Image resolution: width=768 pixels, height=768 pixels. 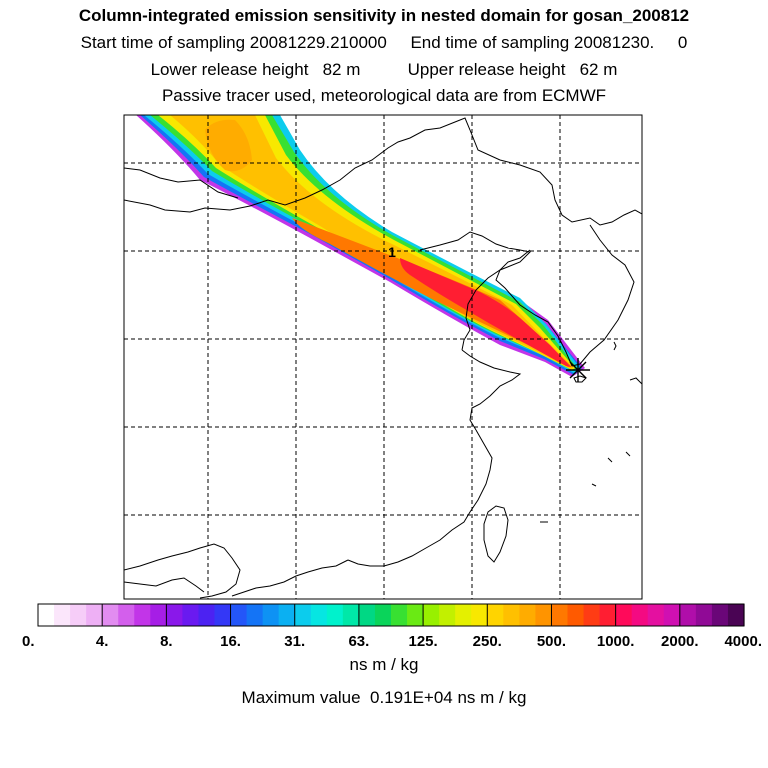 I want to click on coast-korea-west, so click(x=534, y=308).